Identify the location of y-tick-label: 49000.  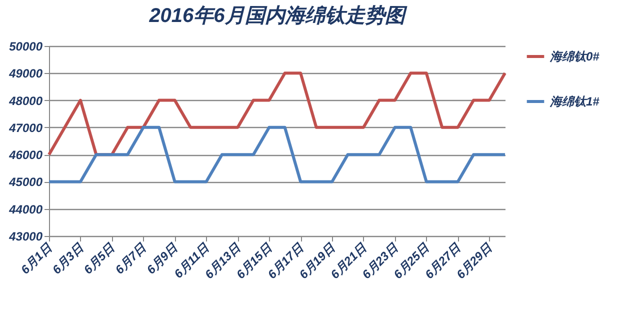
(25, 73).